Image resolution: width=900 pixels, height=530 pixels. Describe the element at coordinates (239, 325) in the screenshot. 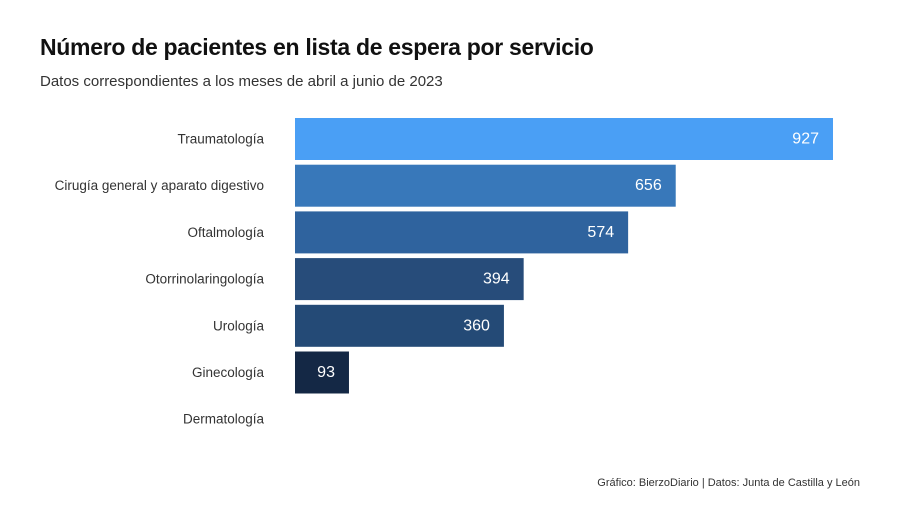

I see `category-label: Urología` at that location.